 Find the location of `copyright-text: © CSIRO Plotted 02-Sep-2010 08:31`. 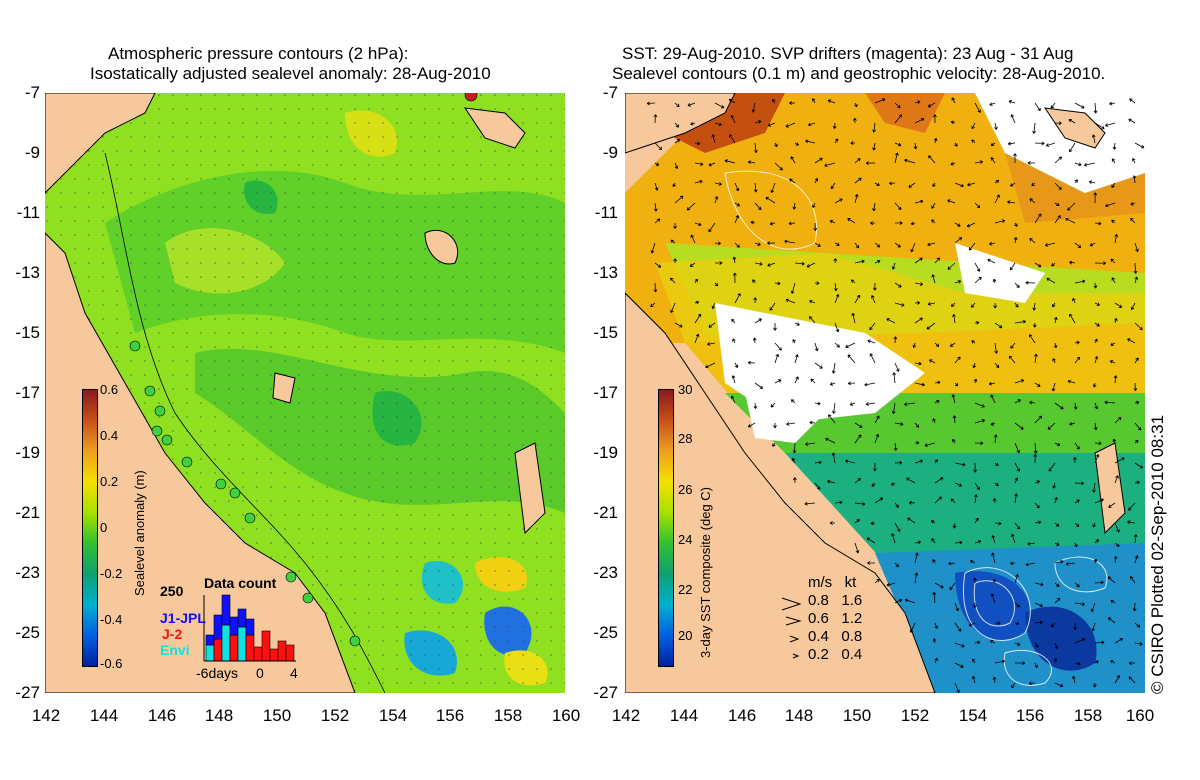

copyright-text: © CSIRO Plotted 02-Sep-2010 08:31 is located at coordinates (1157, 554).